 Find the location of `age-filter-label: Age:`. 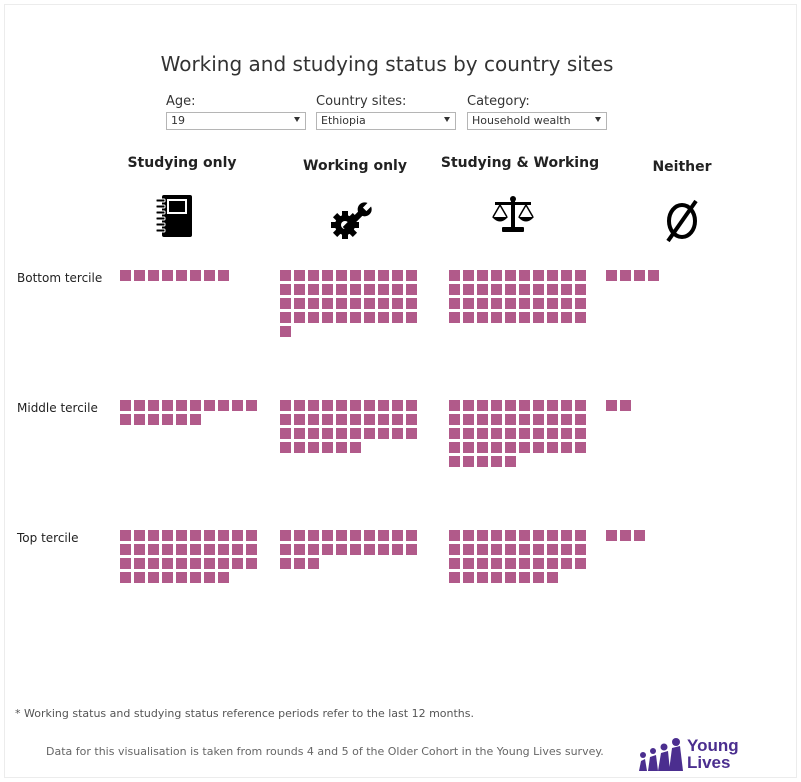

age-filter-label: Age: is located at coordinates (181, 101).